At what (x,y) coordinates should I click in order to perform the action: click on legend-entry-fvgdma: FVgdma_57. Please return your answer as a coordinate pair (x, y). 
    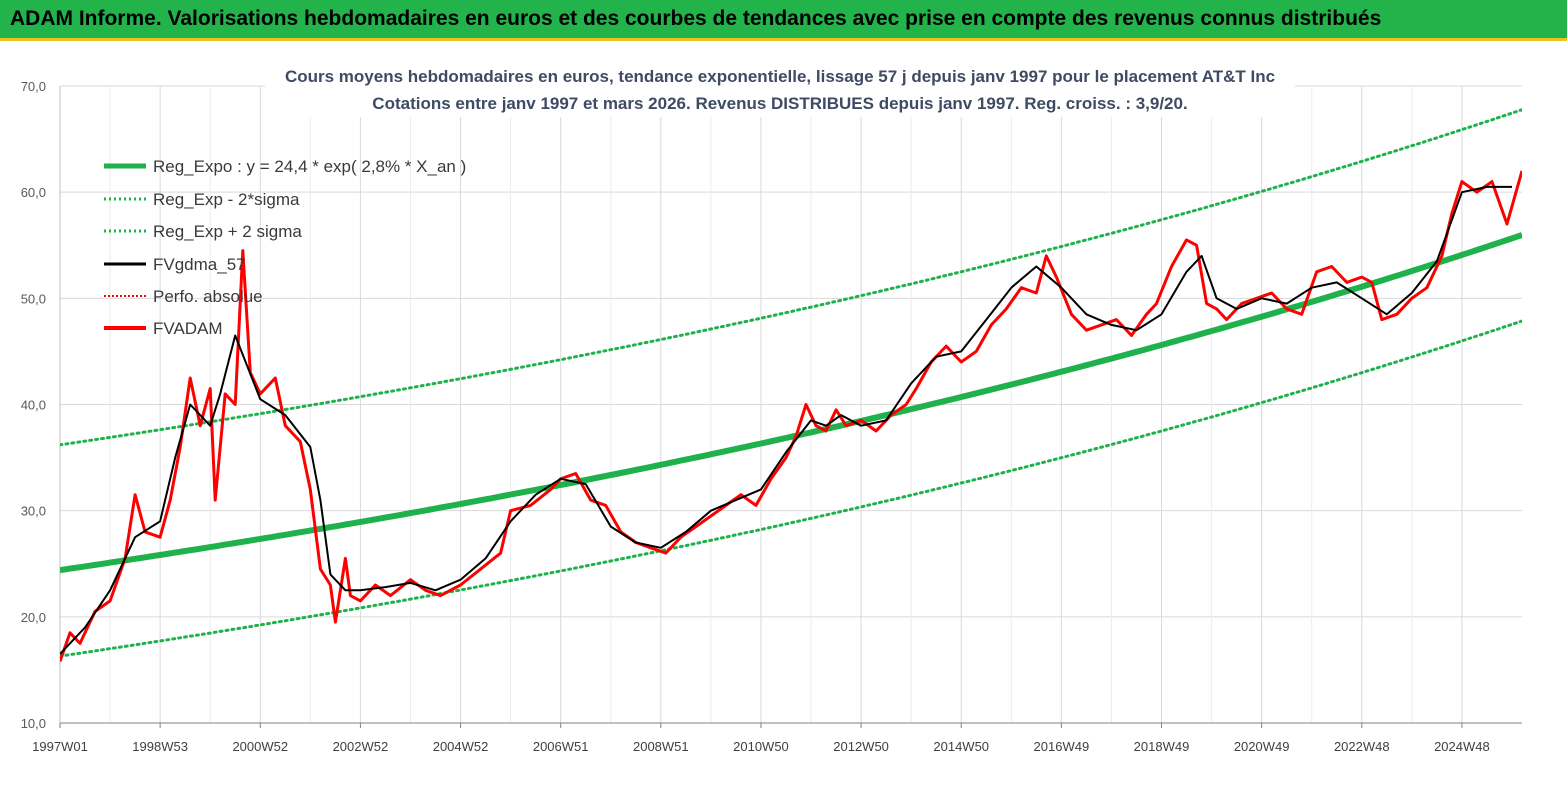
    Looking at the image, I should click on (175, 264).